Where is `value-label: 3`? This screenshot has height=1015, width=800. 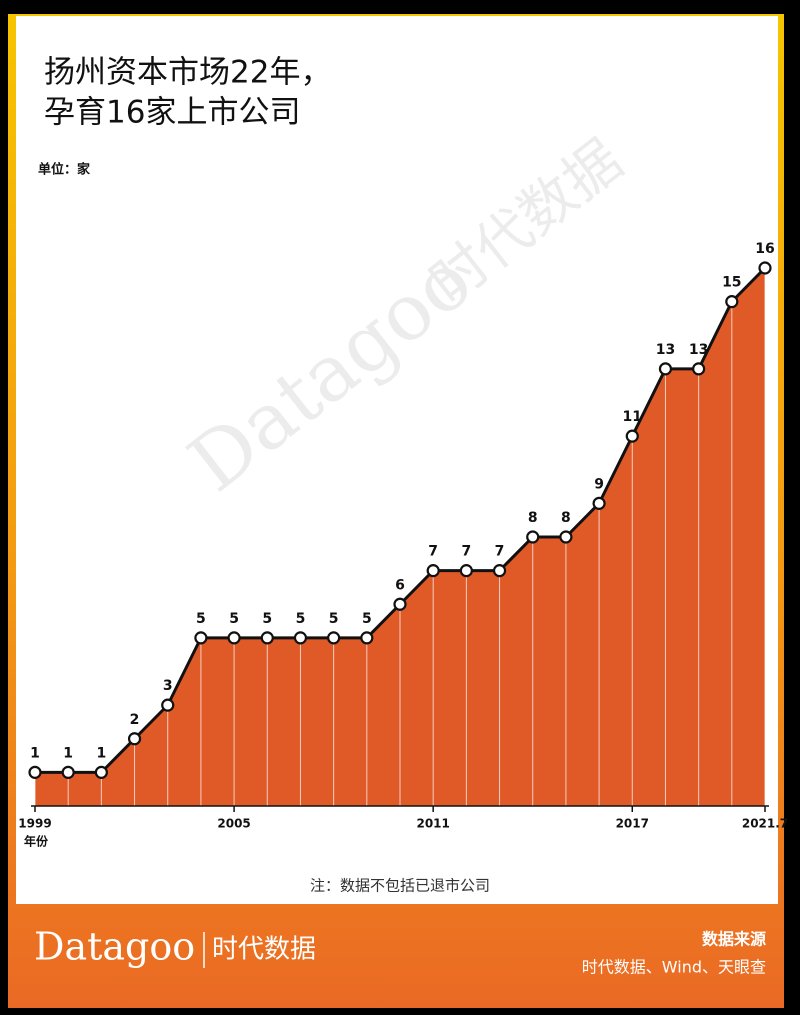 value-label: 3 is located at coordinates (168, 686).